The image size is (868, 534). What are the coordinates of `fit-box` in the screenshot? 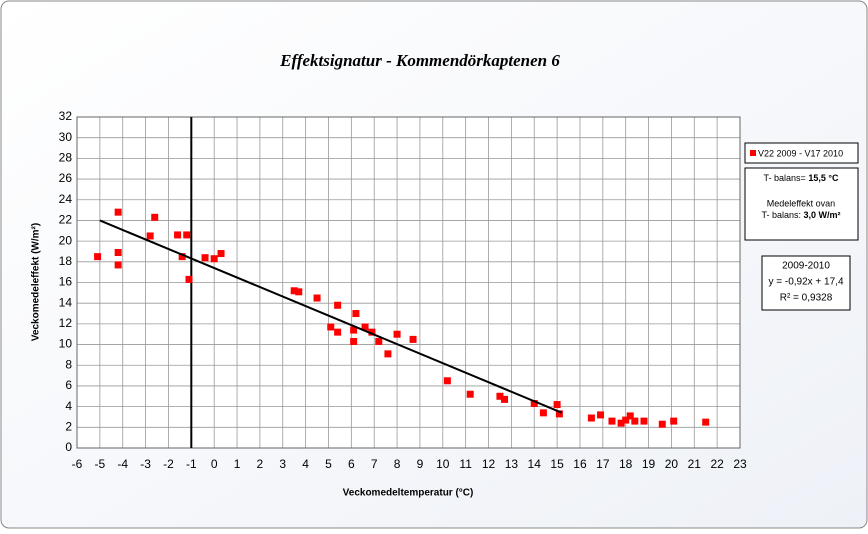 It's located at (806, 283).